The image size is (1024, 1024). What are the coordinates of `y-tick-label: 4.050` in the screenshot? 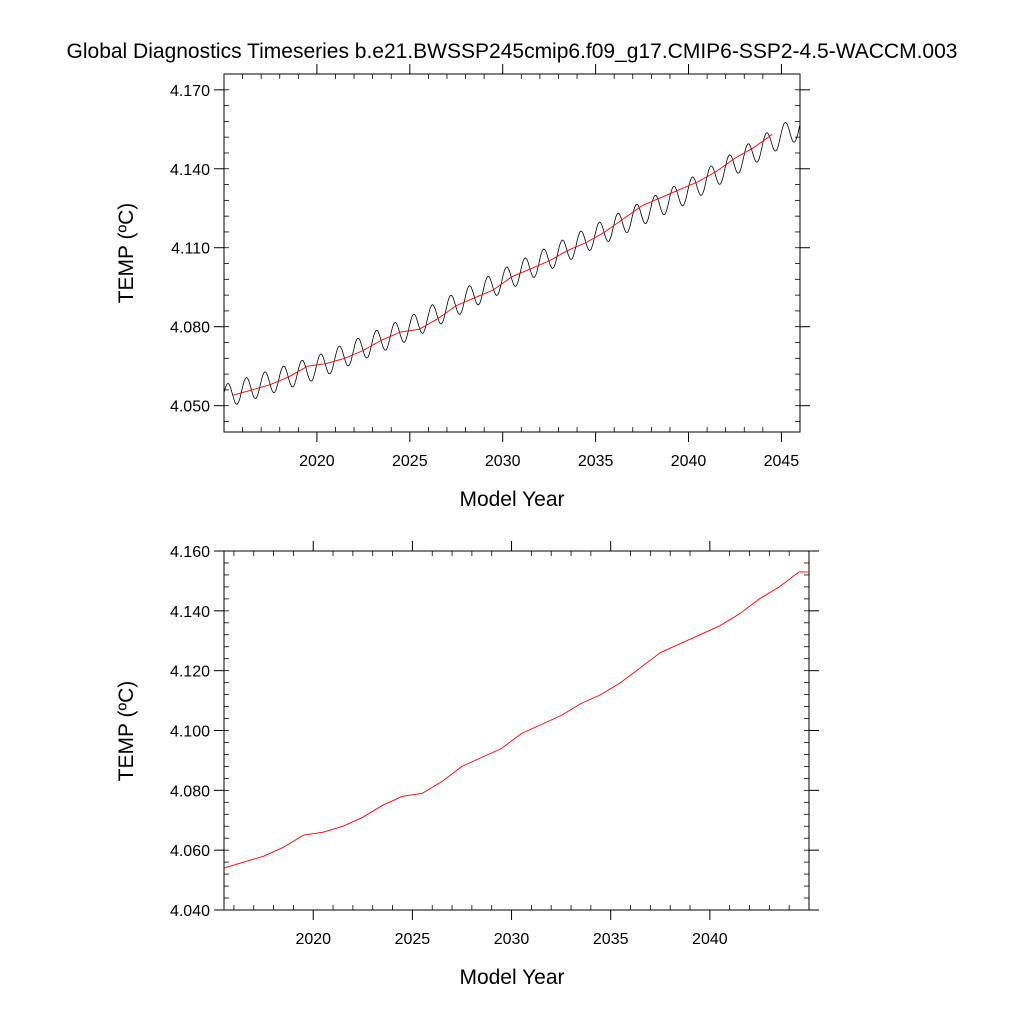 It's located at (190, 407).